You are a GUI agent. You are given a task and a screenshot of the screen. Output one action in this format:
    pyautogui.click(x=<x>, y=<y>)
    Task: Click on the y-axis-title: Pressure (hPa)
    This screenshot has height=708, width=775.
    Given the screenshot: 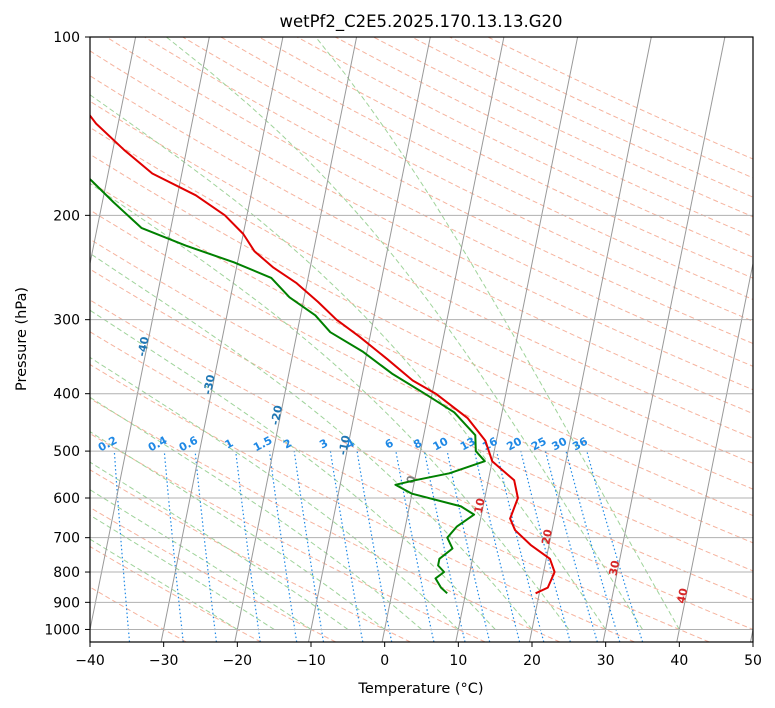 What is the action you would take?
    pyautogui.click(x=22, y=339)
    